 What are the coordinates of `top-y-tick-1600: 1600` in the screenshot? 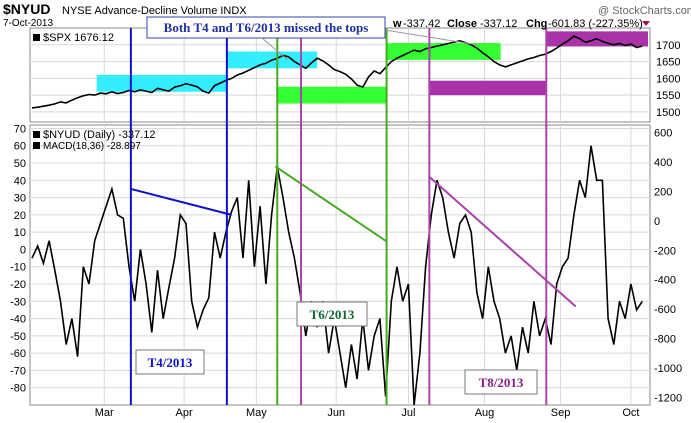 It's located at (668, 79).